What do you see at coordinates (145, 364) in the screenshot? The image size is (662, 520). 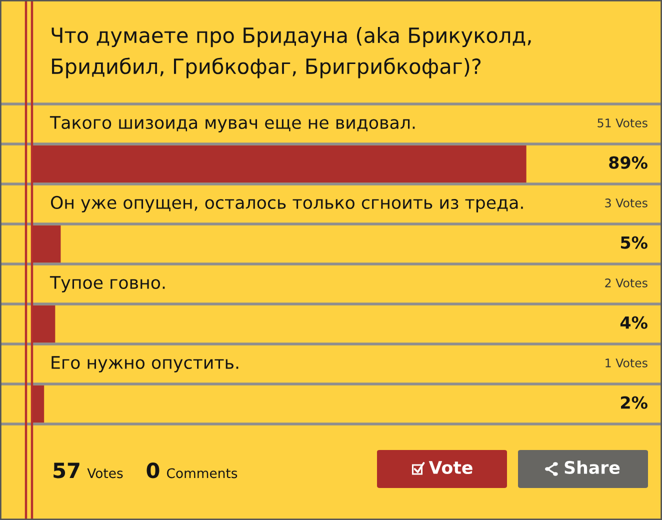 I see `y-tick-label: Его нужно опустить.` at bounding box center [145, 364].